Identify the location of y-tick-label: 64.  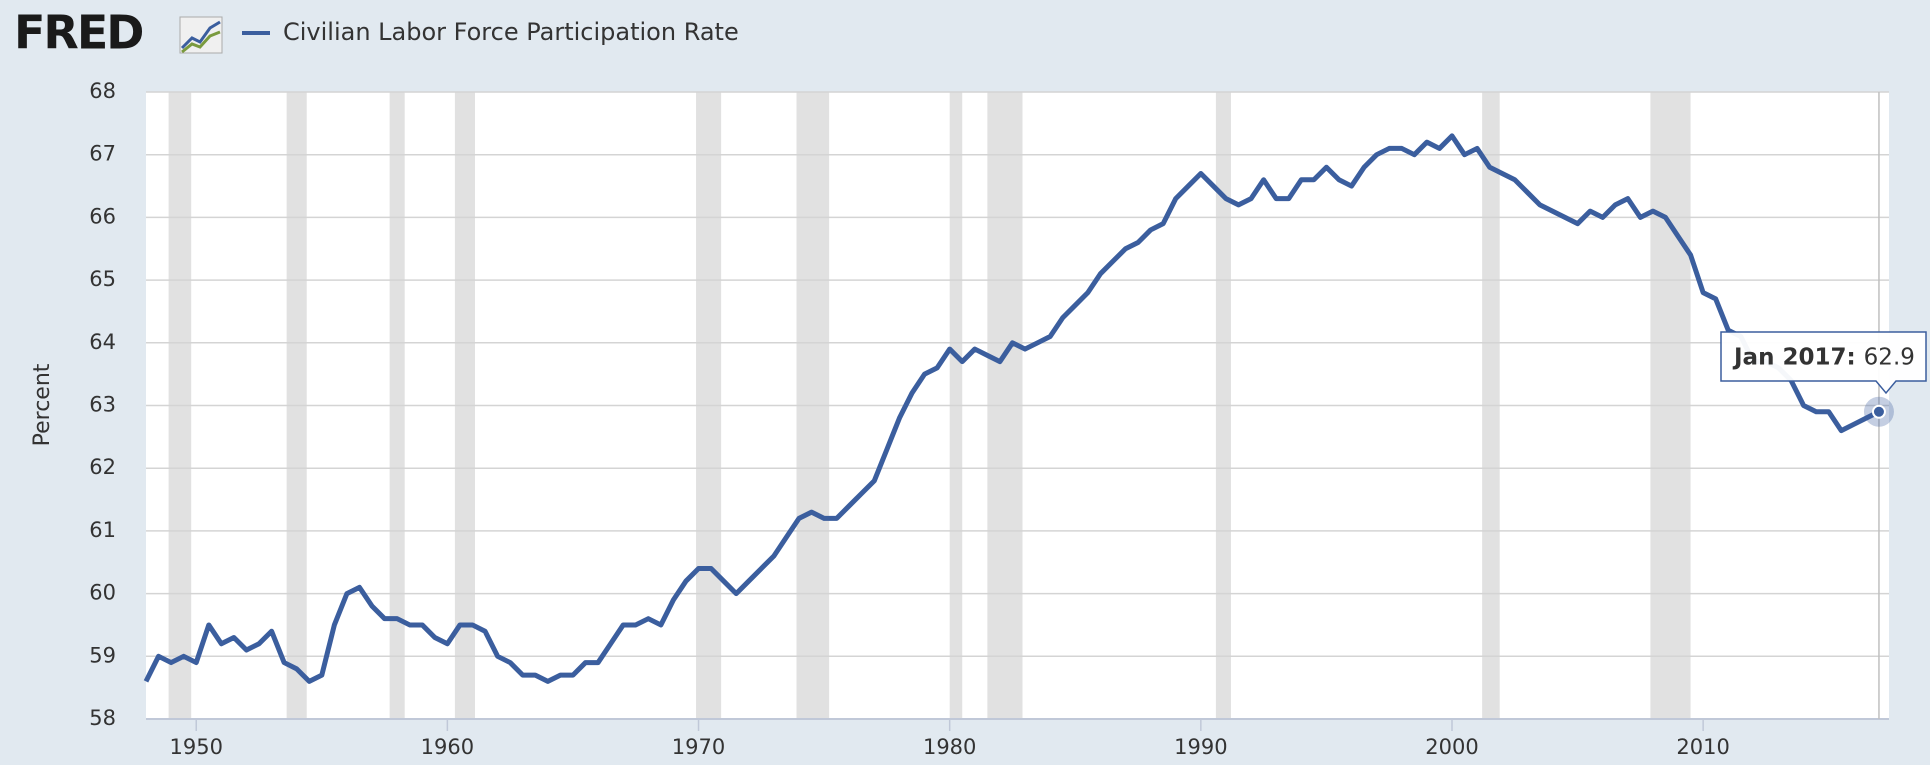
(102, 342).